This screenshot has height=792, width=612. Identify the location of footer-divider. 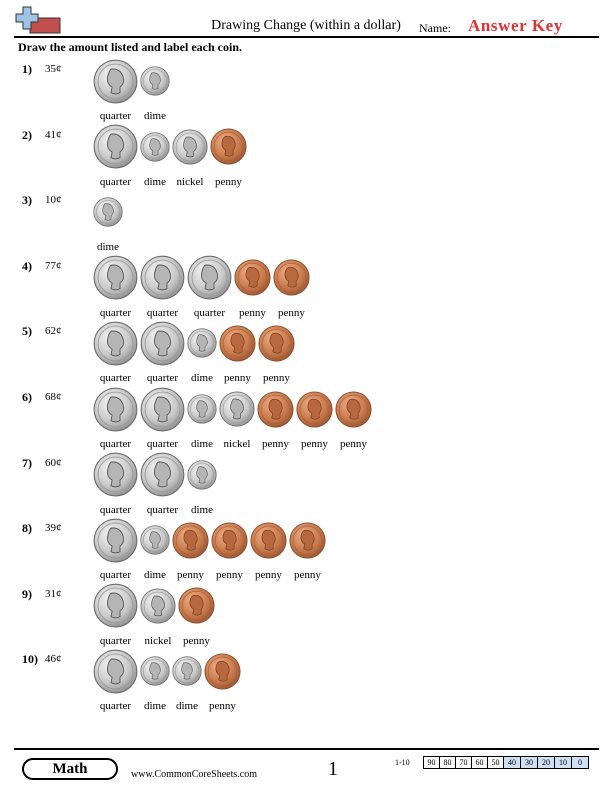
(306, 749).